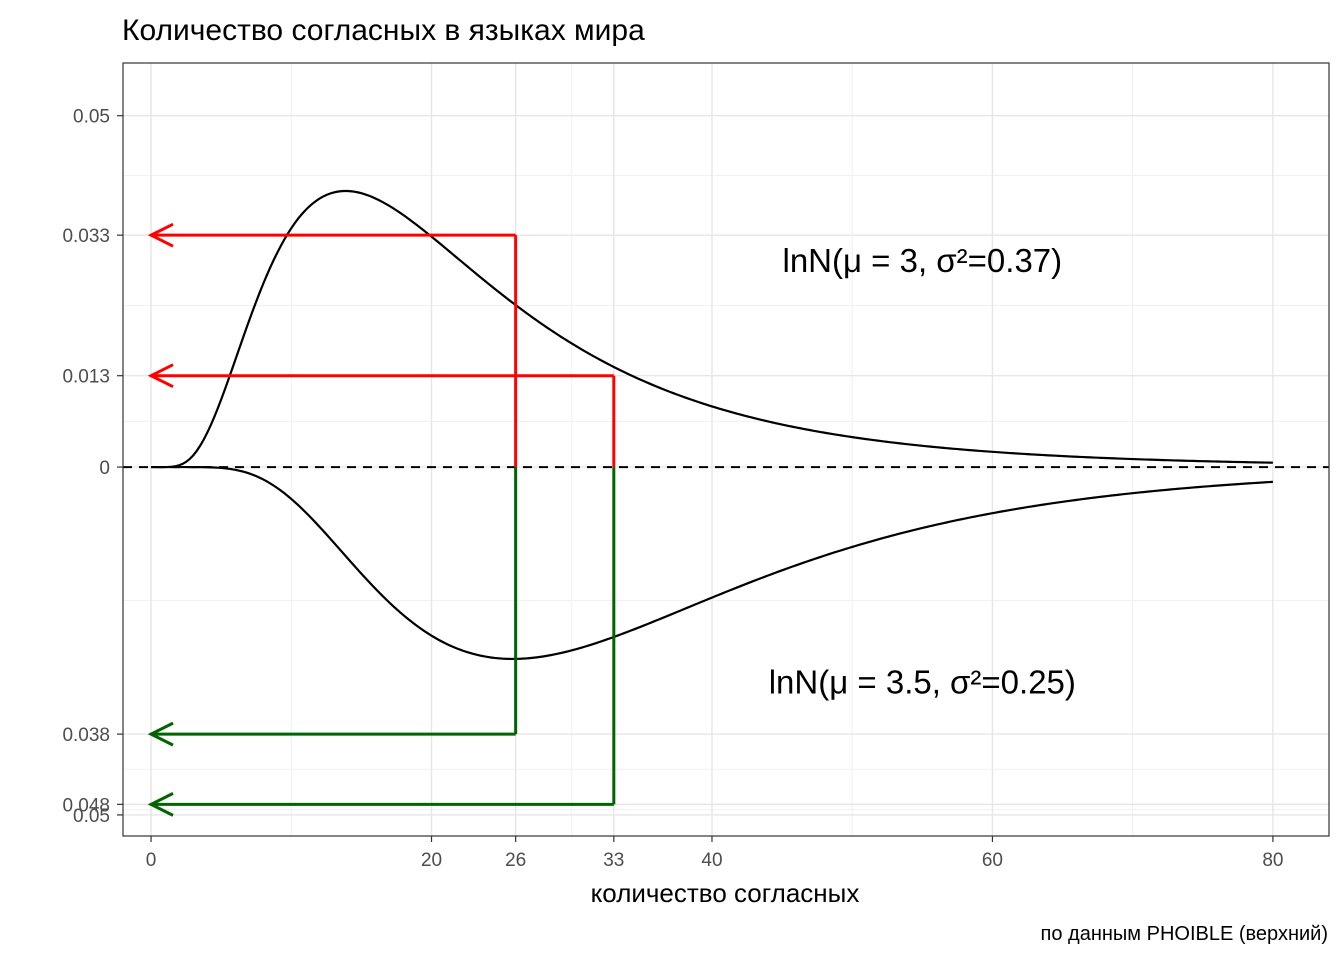  I want to click on x-tick-label: 20, so click(431, 860).